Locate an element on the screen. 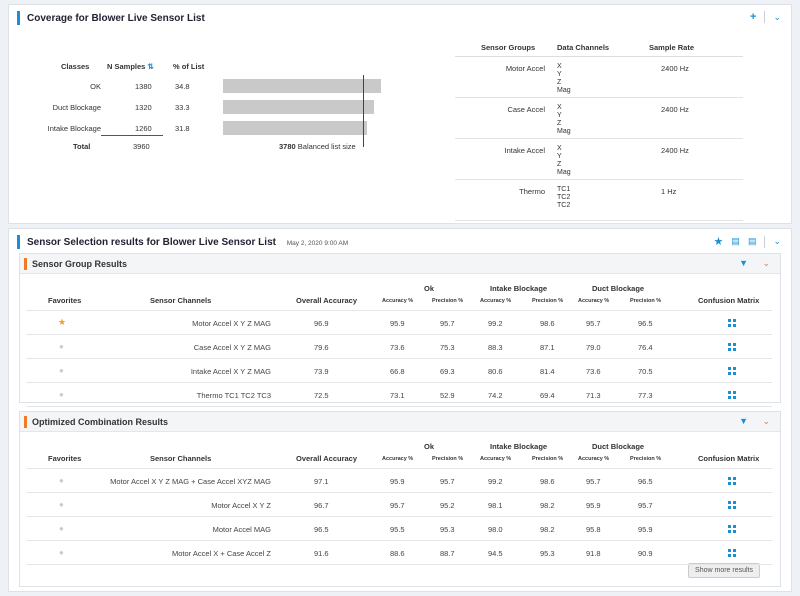 The image size is (800, 596). ok-p-value: 52.9 is located at coordinates (447, 395).